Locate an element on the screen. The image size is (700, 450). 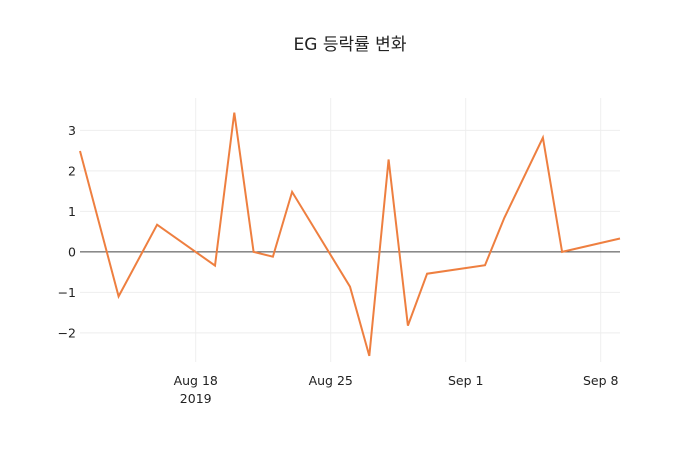
y-tick-label: −1 is located at coordinates (67, 292).